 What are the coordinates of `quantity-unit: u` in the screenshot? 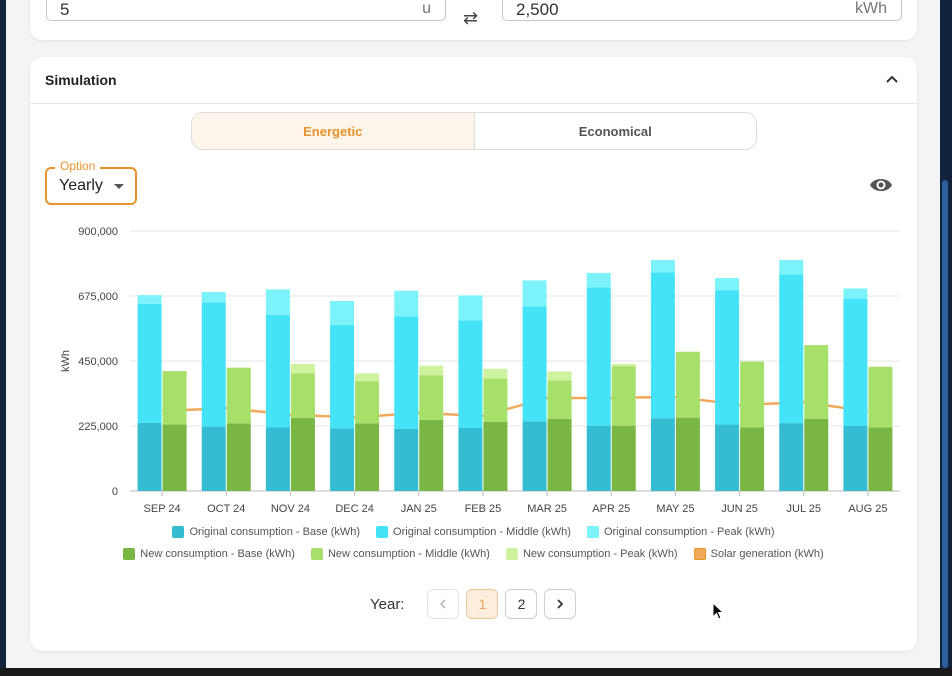 It's located at (426, 8).